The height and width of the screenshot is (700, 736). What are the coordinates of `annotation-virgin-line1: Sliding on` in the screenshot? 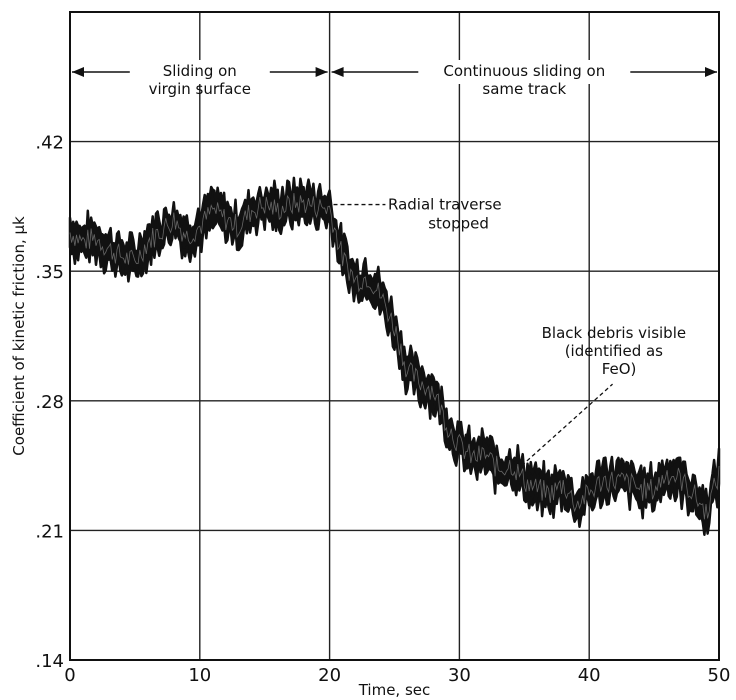 It's located at (200, 71).